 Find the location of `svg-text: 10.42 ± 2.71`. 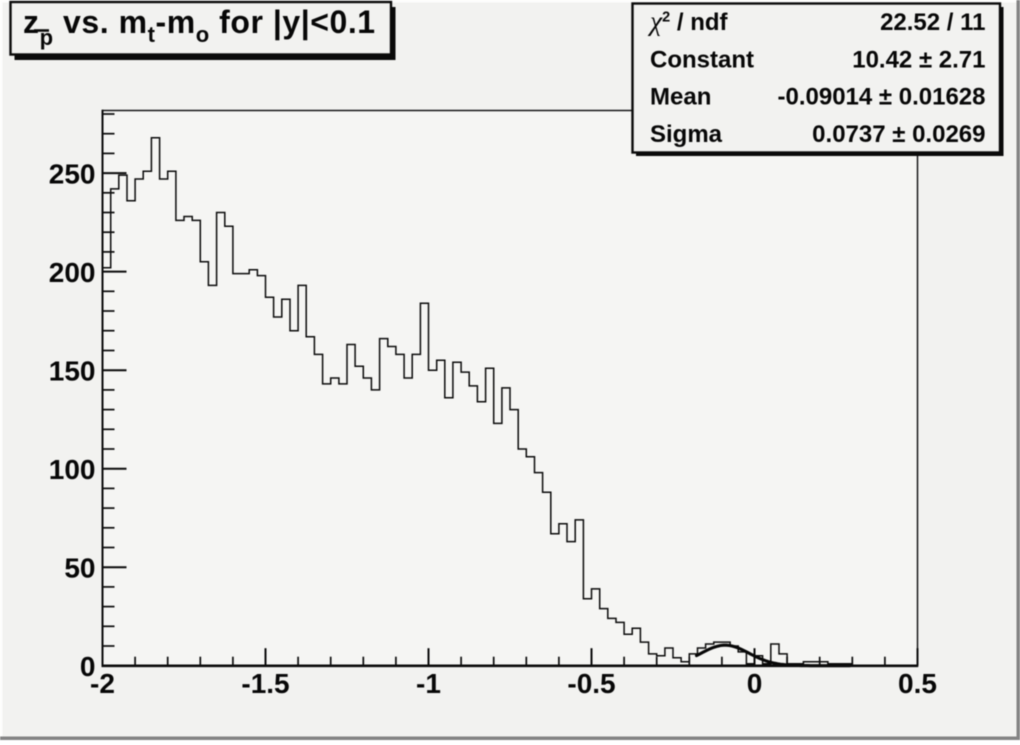

svg-text: 10.42 ± 2.71 is located at coordinates (918, 59).